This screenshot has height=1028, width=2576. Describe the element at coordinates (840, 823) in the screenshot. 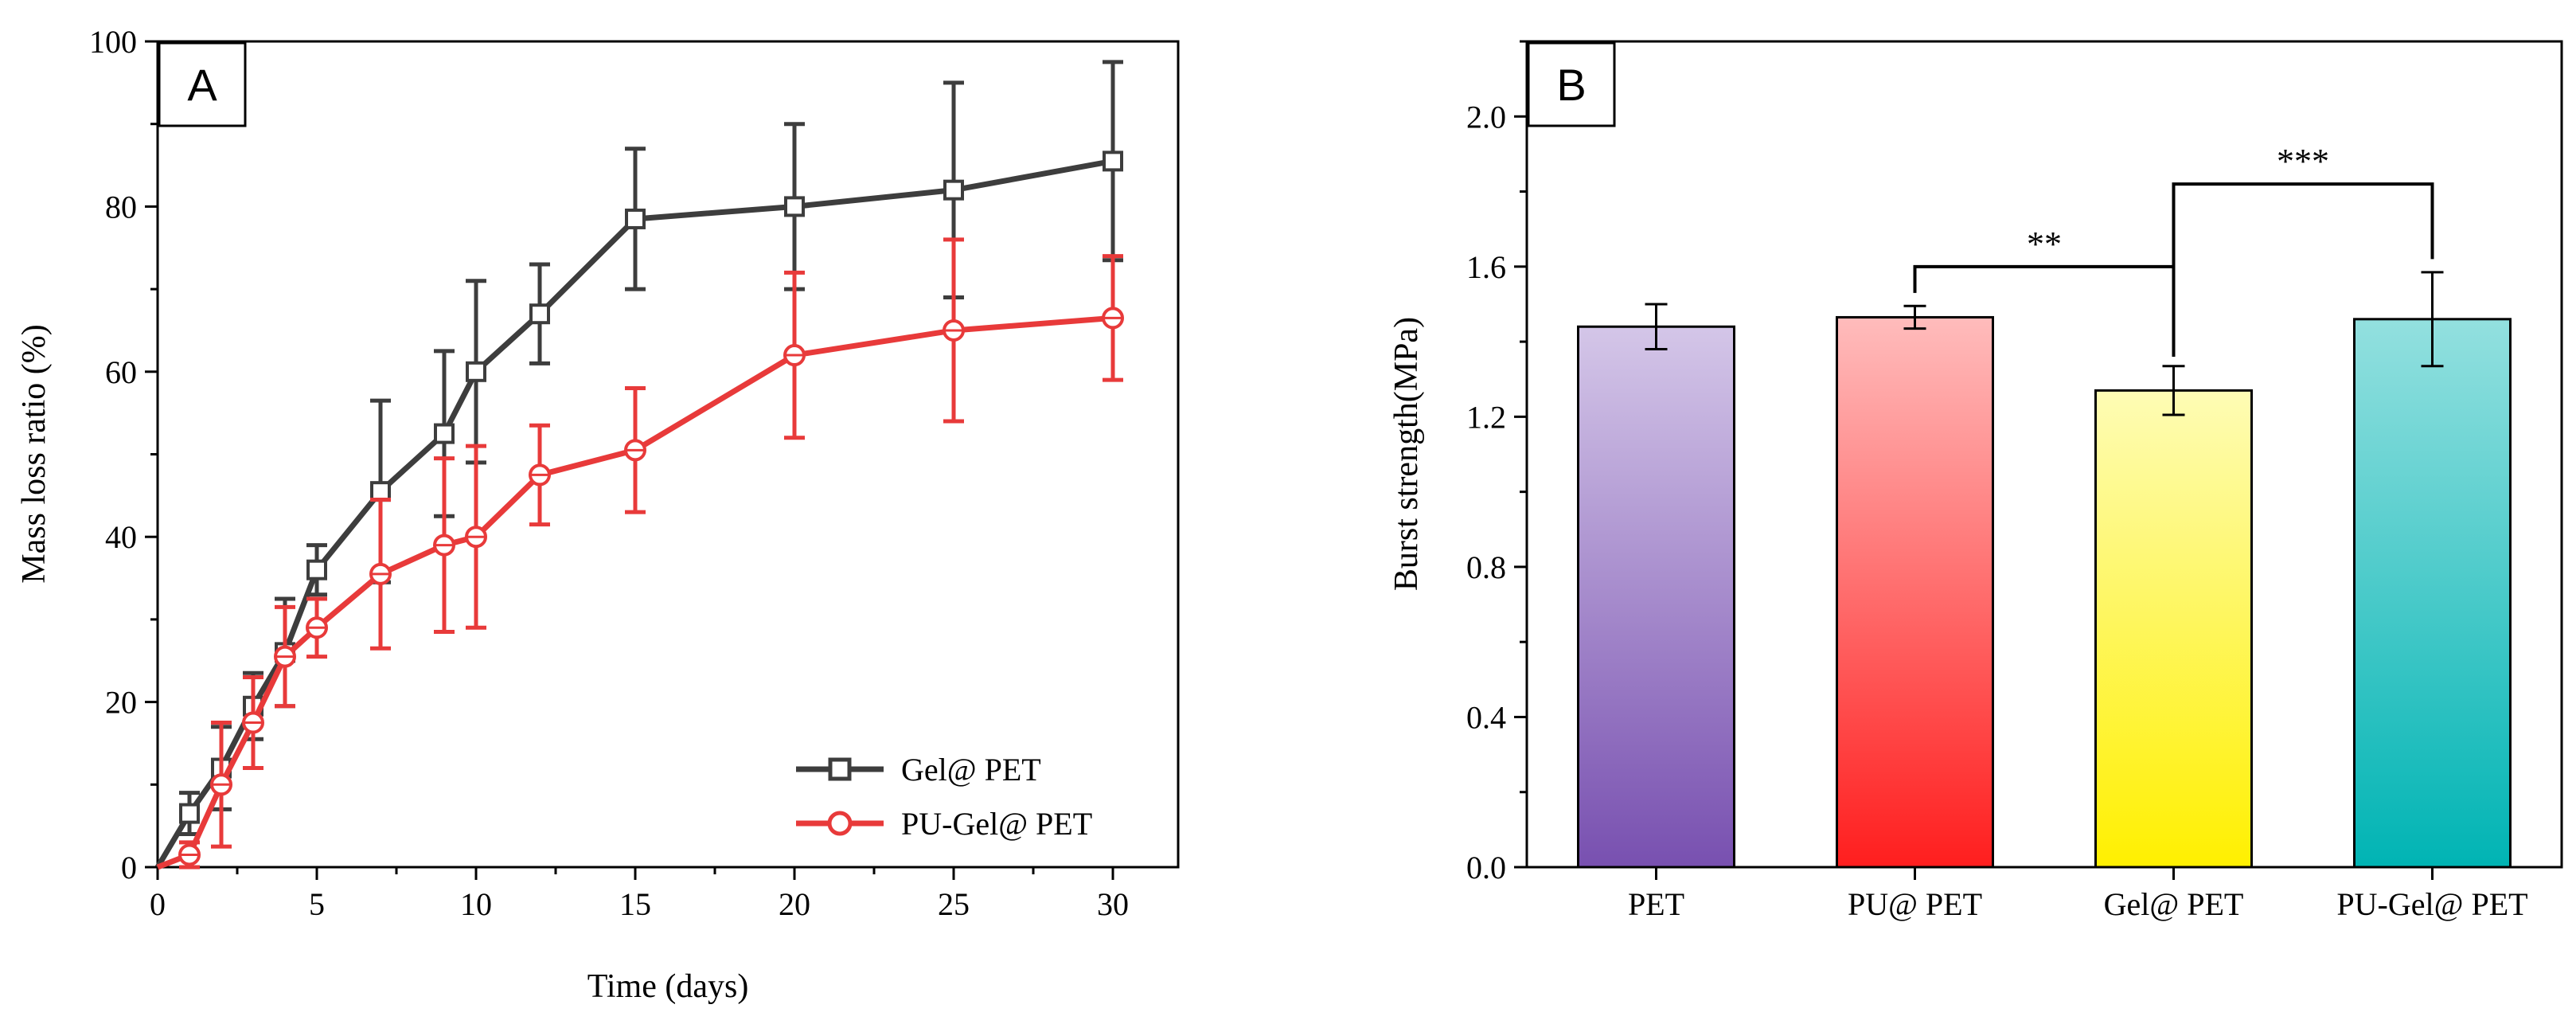

I see `legend-marker-circle` at that location.